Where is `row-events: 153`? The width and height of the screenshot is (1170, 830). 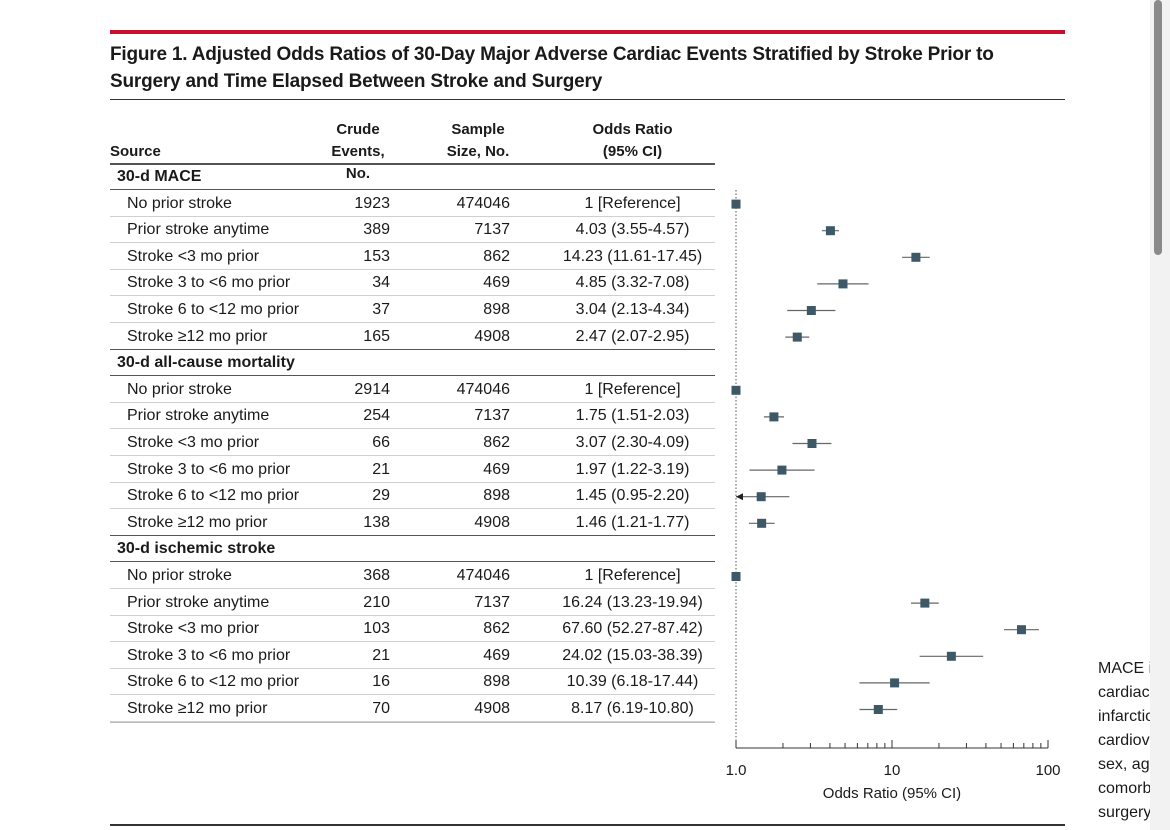
row-events: 153 is located at coordinates (376, 256).